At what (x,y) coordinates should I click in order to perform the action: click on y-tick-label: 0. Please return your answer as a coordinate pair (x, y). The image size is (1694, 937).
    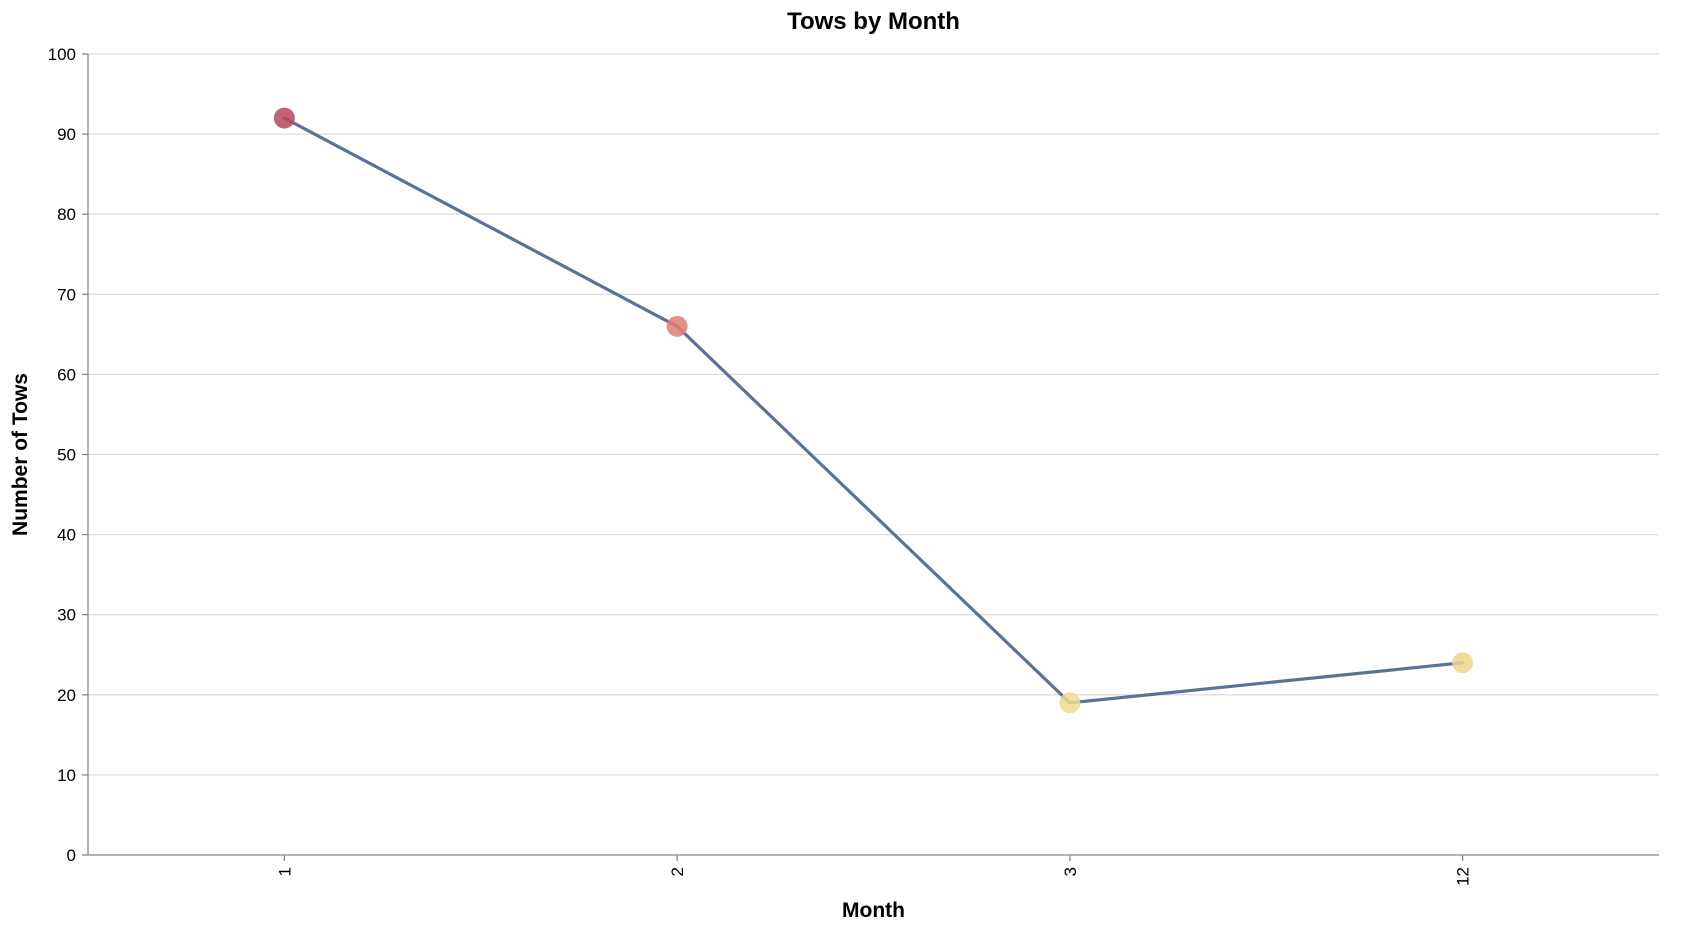
    Looking at the image, I should click on (71, 855).